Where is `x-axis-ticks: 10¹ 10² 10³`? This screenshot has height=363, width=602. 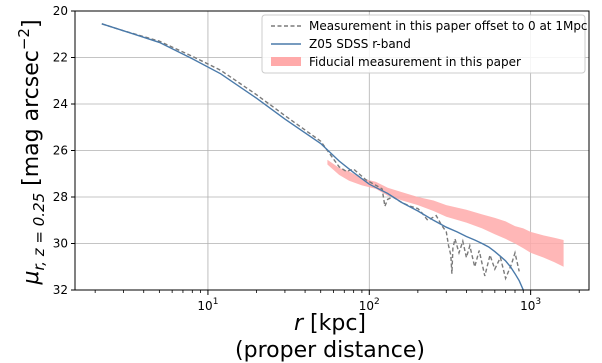
x-axis-ticks: 10¹ 10² 10³ is located at coordinates (337, 301).